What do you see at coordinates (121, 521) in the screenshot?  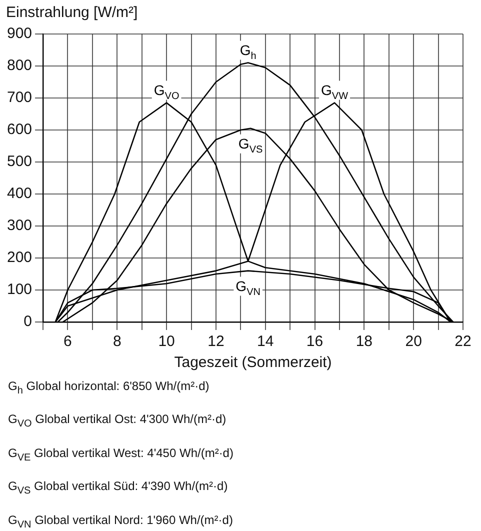 I see `text: G$_{VN}$ Global vertikal Nord: 1'960 Wh/(m²·d)` at bounding box center [121, 521].